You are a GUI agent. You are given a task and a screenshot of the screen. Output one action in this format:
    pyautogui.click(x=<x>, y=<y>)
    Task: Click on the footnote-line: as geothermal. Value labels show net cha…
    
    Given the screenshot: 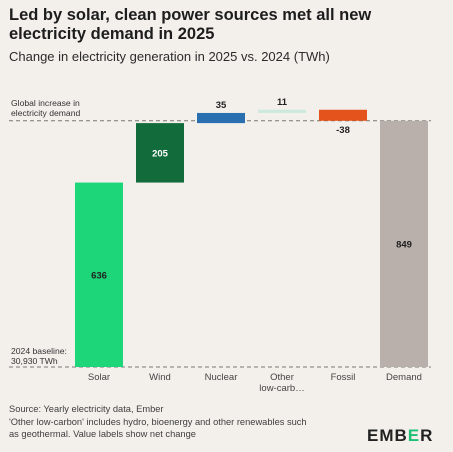 What is the action you would take?
    pyautogui.click(x=102, y=434)
    